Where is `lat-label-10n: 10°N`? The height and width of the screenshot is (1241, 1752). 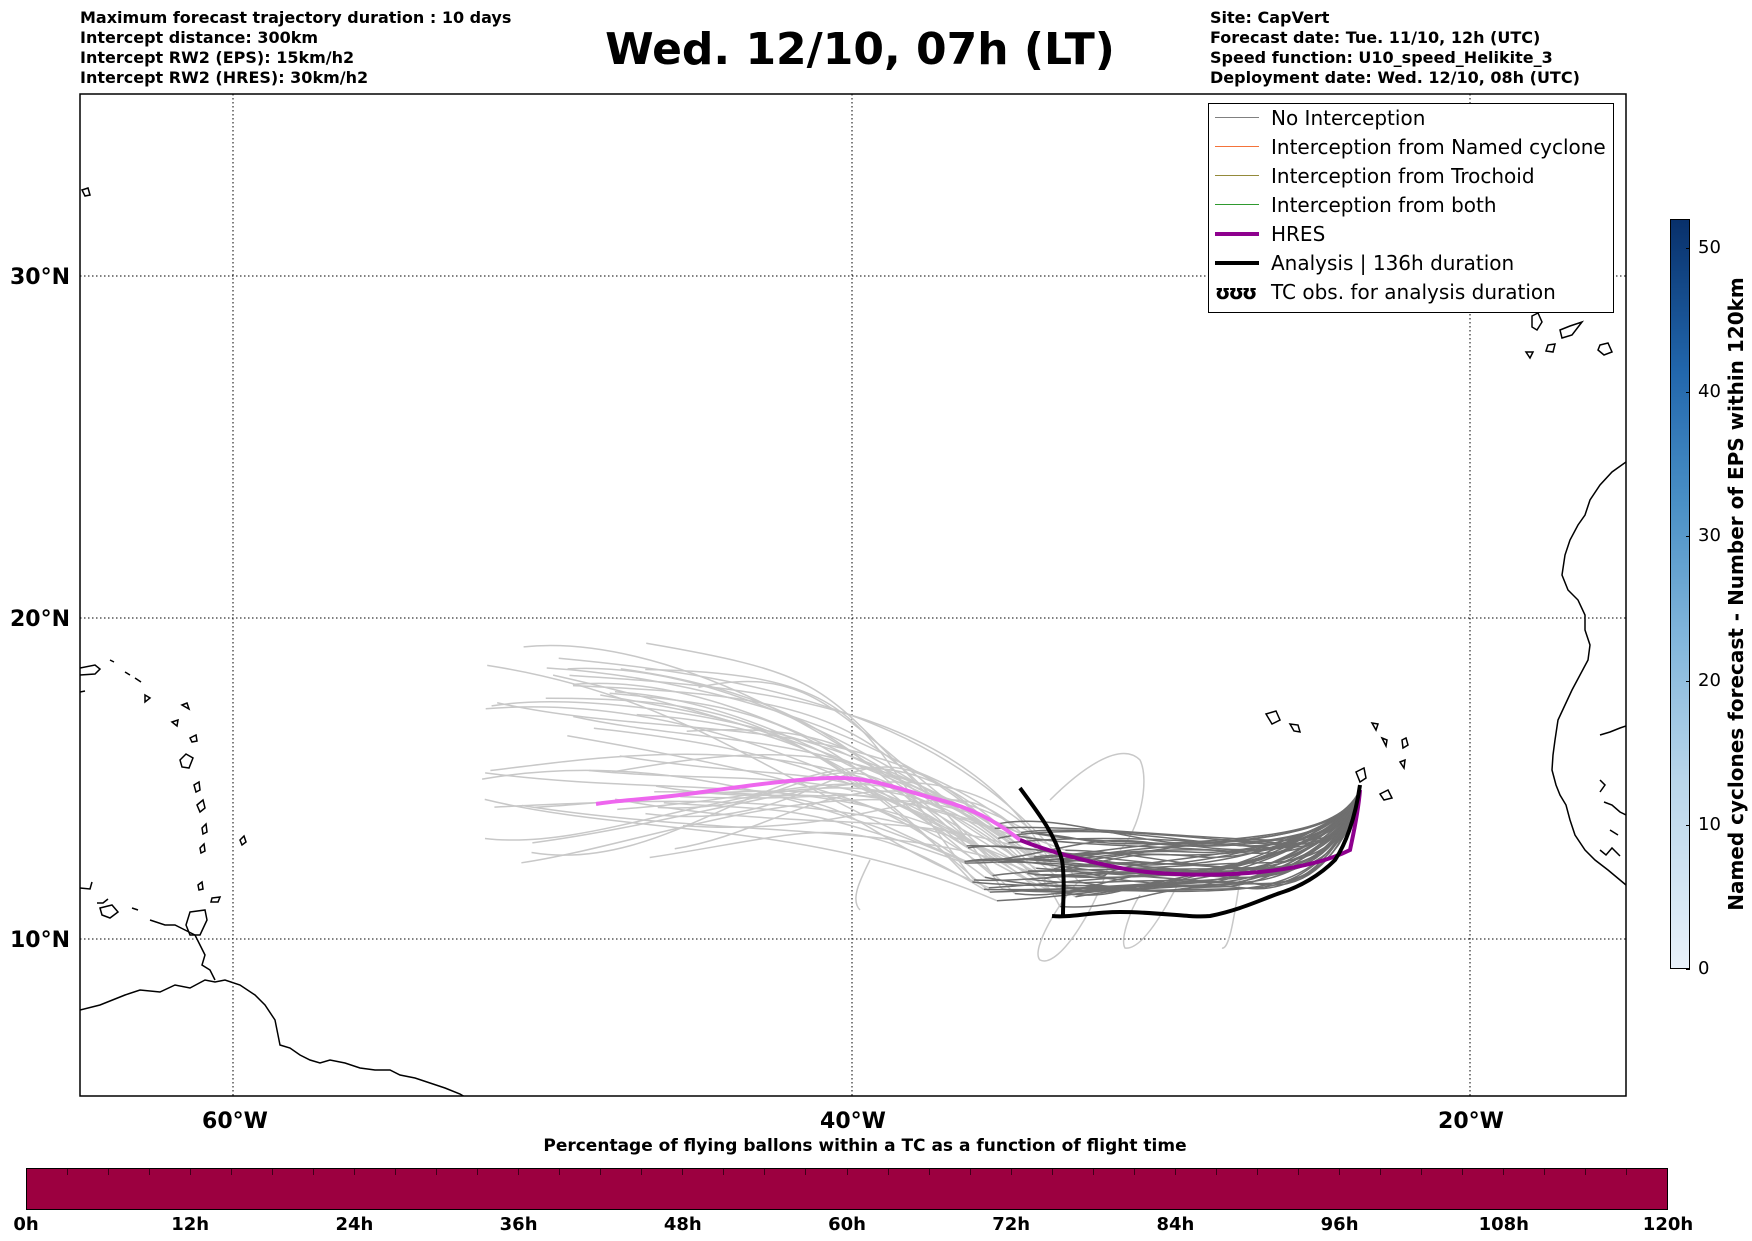 lat-label-10n: 10°N is located at coordinates (40, 940).